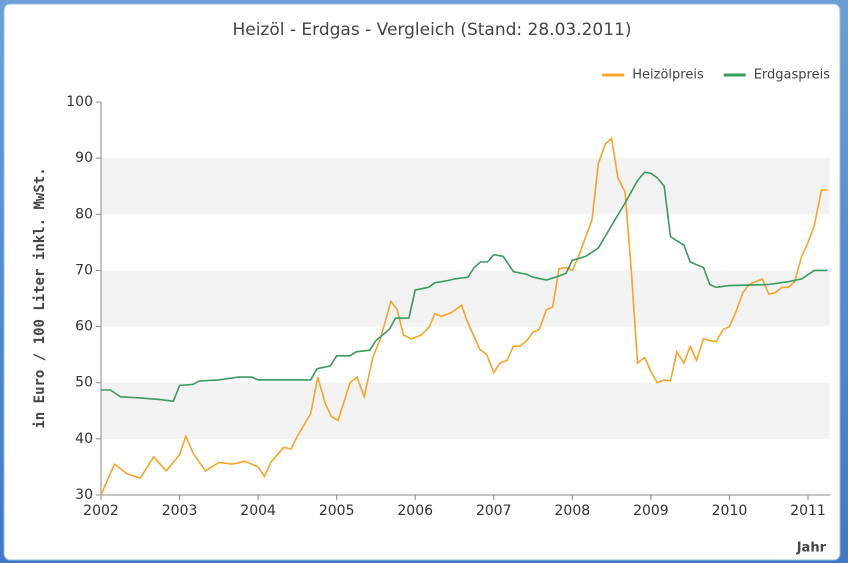 Image resolution: width=848 pixels, height=563 pixels. Describe the element at coordinates (668, 75) in the screenshot. I see `legend-label: Heizölpreis` at that location.